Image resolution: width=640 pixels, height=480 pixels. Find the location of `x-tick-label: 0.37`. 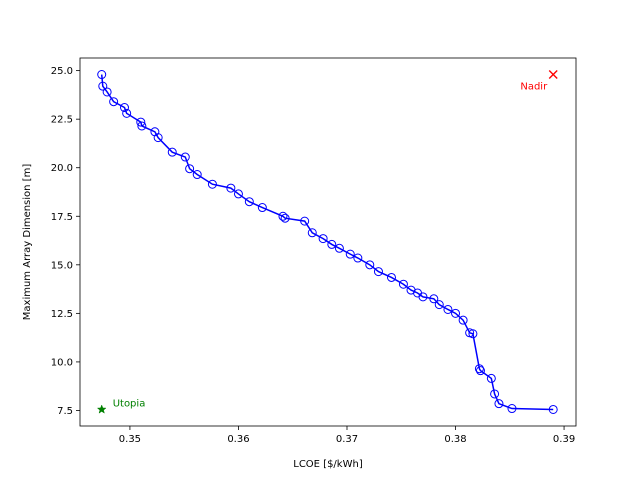

x-tick-label: 0.37 is located at coordinates (347, 439).